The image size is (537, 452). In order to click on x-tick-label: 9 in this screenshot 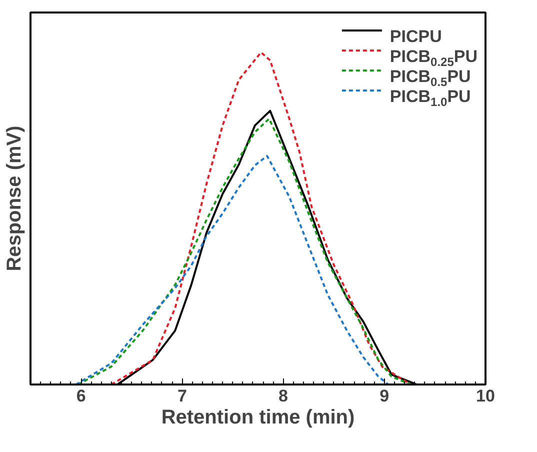, I will do `click(385, 396)`.